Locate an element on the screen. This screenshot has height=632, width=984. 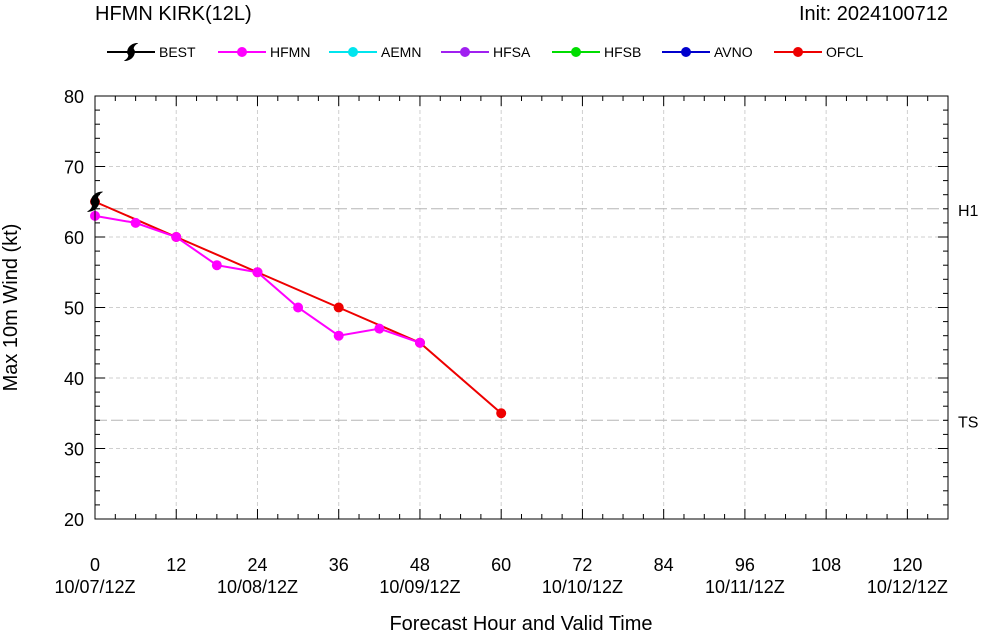
x-axis-label: Forecast Hour and Valid Time is located at coordinates (520, 622).